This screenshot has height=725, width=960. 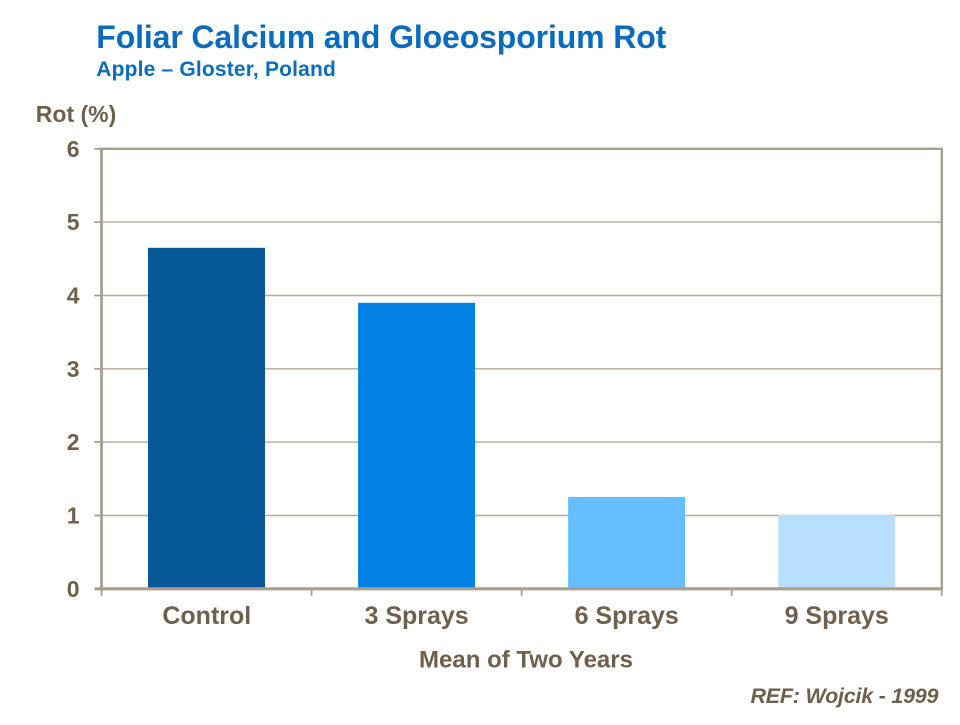 I want to click on svg-text: 6, so click(x=73, y=149).